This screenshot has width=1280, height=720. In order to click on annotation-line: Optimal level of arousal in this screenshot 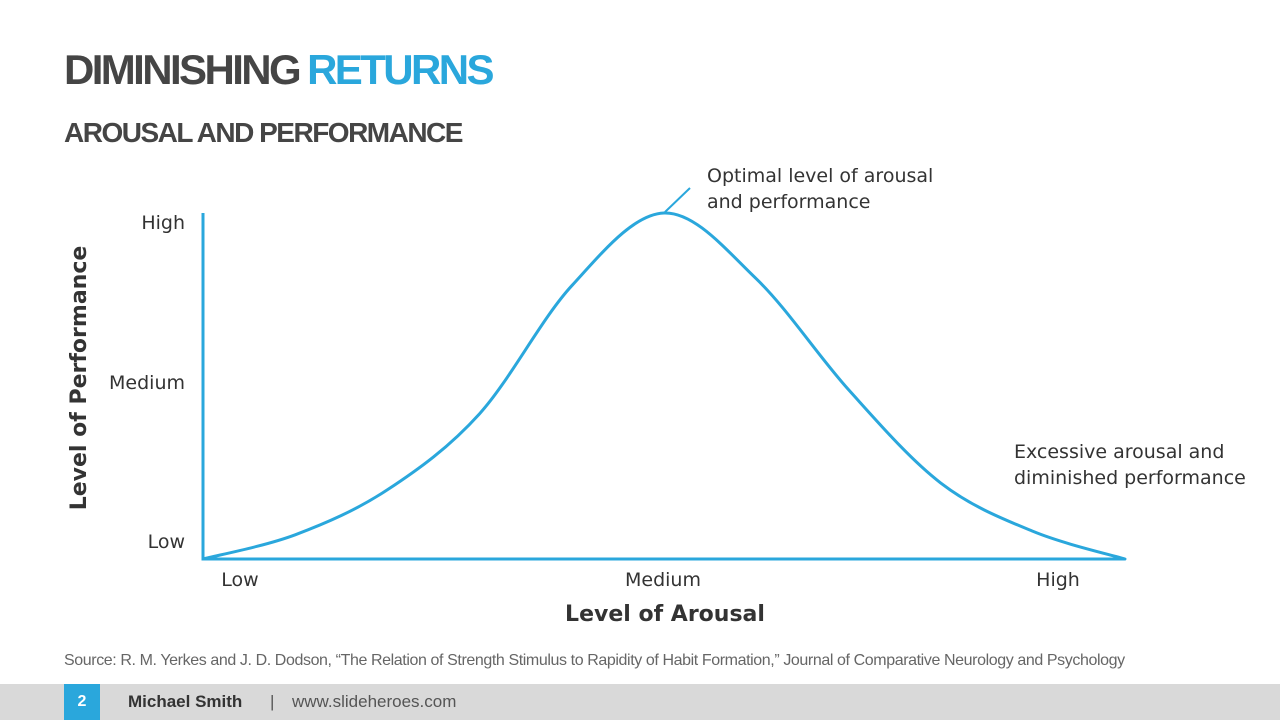, I will do `click(820, 176)`.